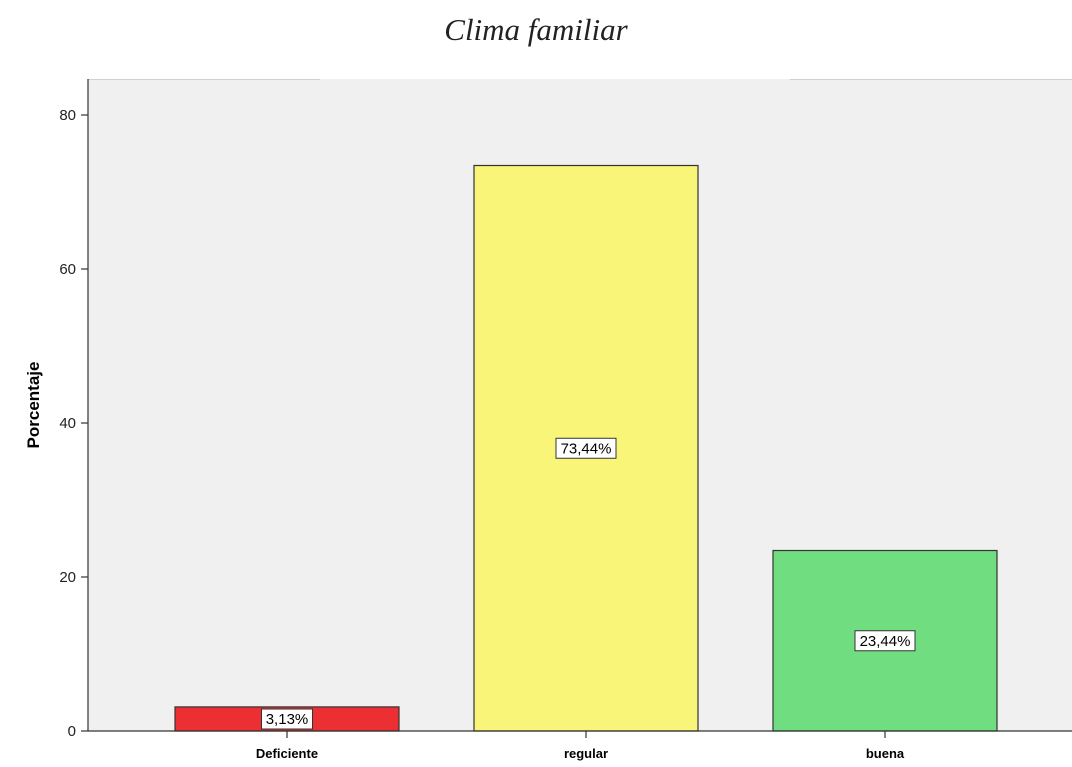 Image resolution: width=1072 pixels, height=767 pixels. I want to click on y-tick-label: 0, so click(72, 731).